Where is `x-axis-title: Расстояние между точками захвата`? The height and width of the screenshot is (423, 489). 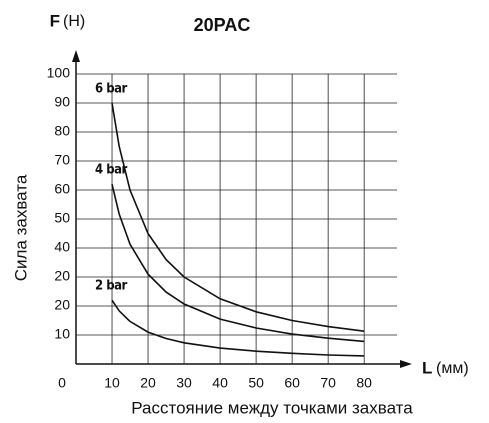 x-axis-title: Расстояние между точками захвата is located at coordinates (272, 407).